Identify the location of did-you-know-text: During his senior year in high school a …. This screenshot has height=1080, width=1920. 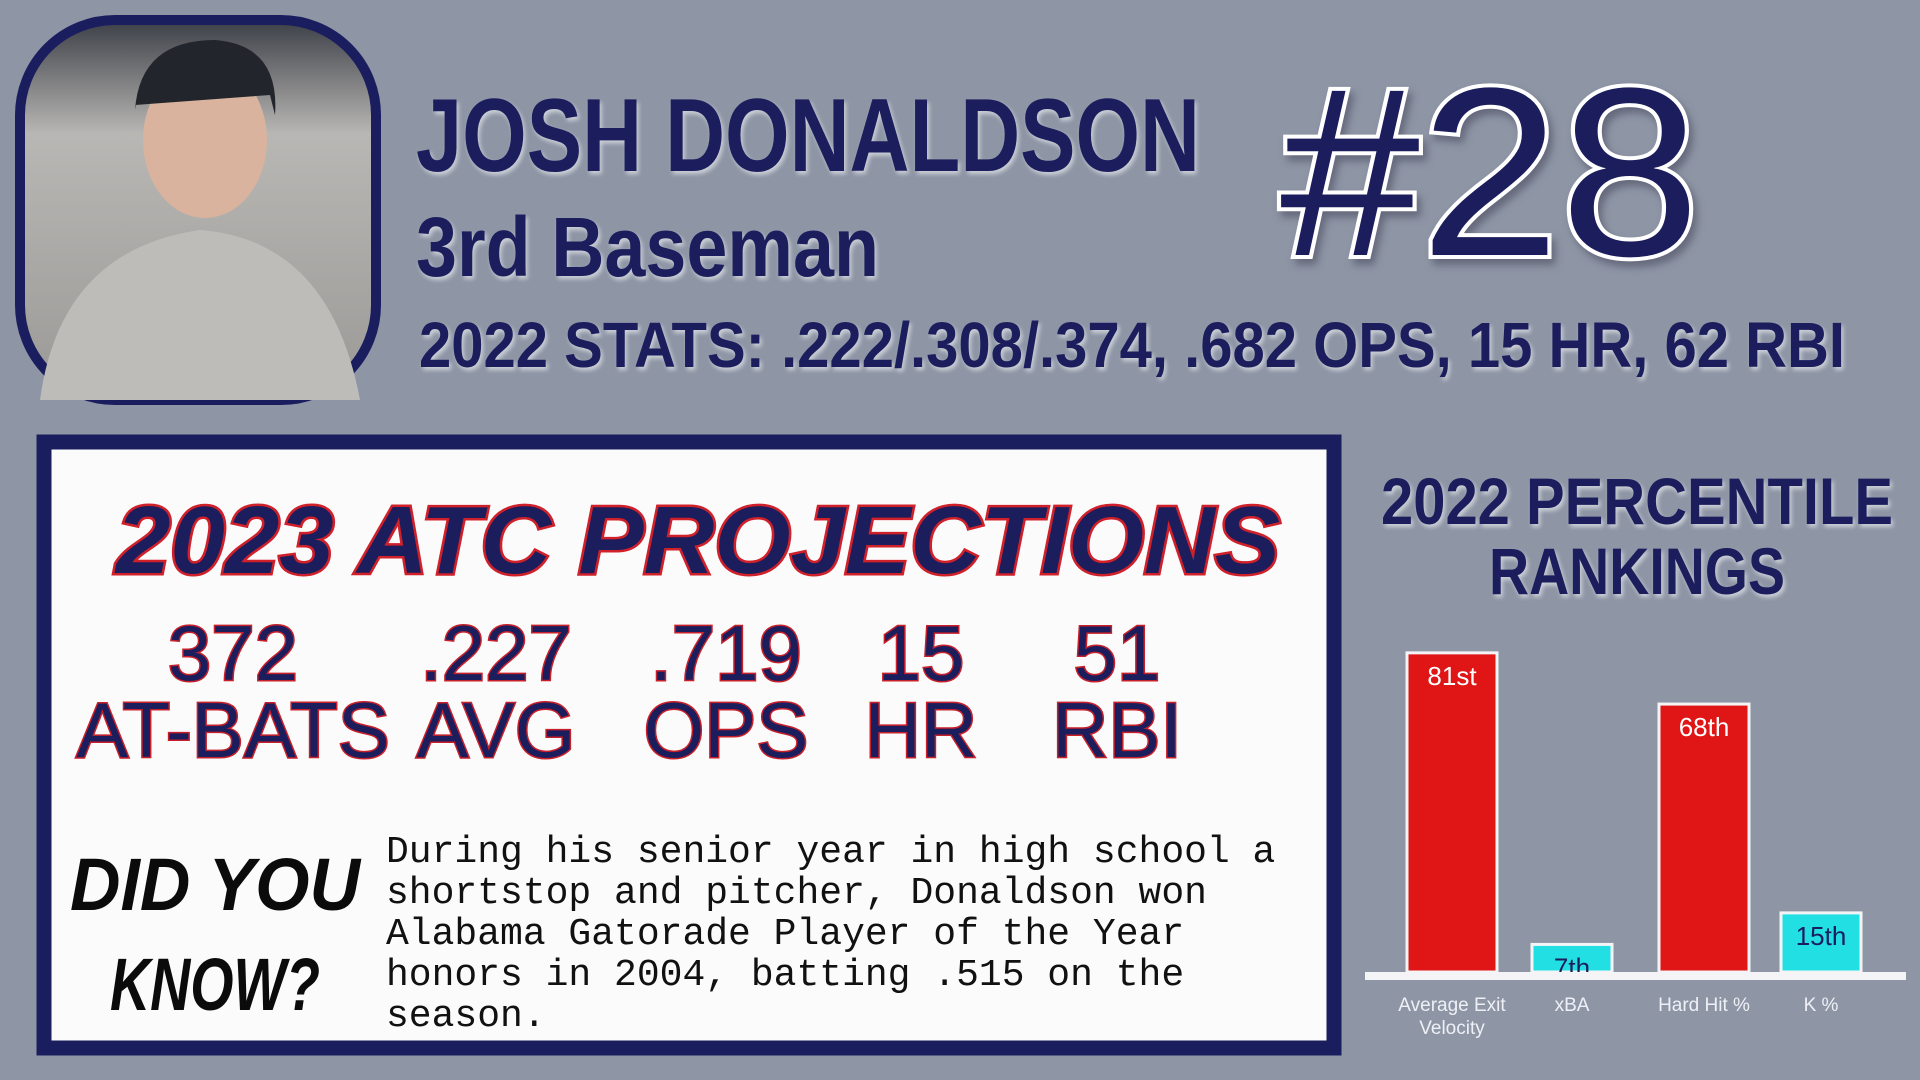
(831, 934).